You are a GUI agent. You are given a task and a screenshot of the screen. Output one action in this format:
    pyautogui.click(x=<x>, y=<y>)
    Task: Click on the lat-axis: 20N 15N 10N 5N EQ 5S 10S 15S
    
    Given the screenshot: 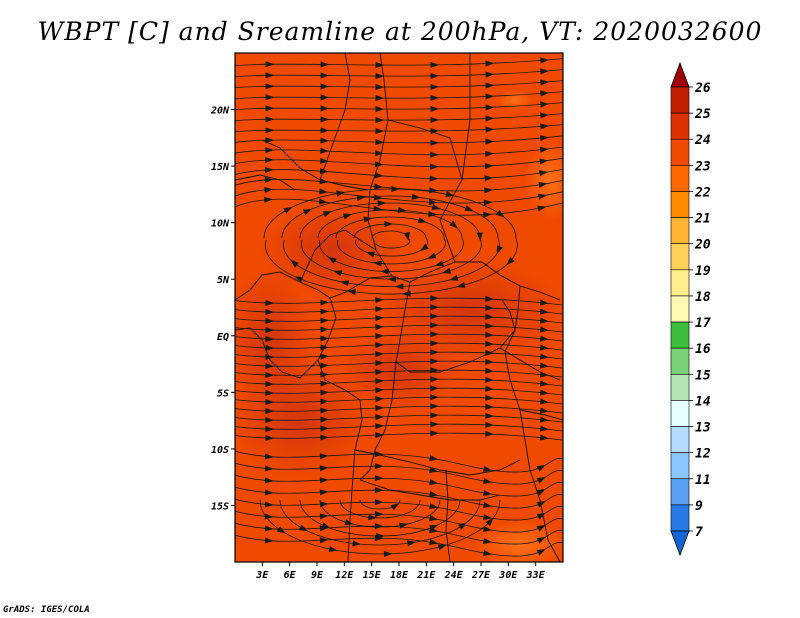 What is the action you would take?
    pyautogui.click(x=222, y=309)
    